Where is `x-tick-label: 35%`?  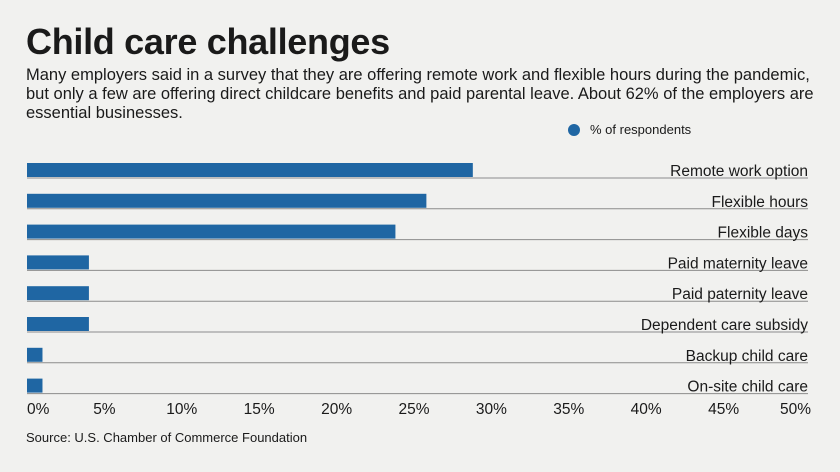 x-tick-label: 35% is located at coordinates (568, 409).